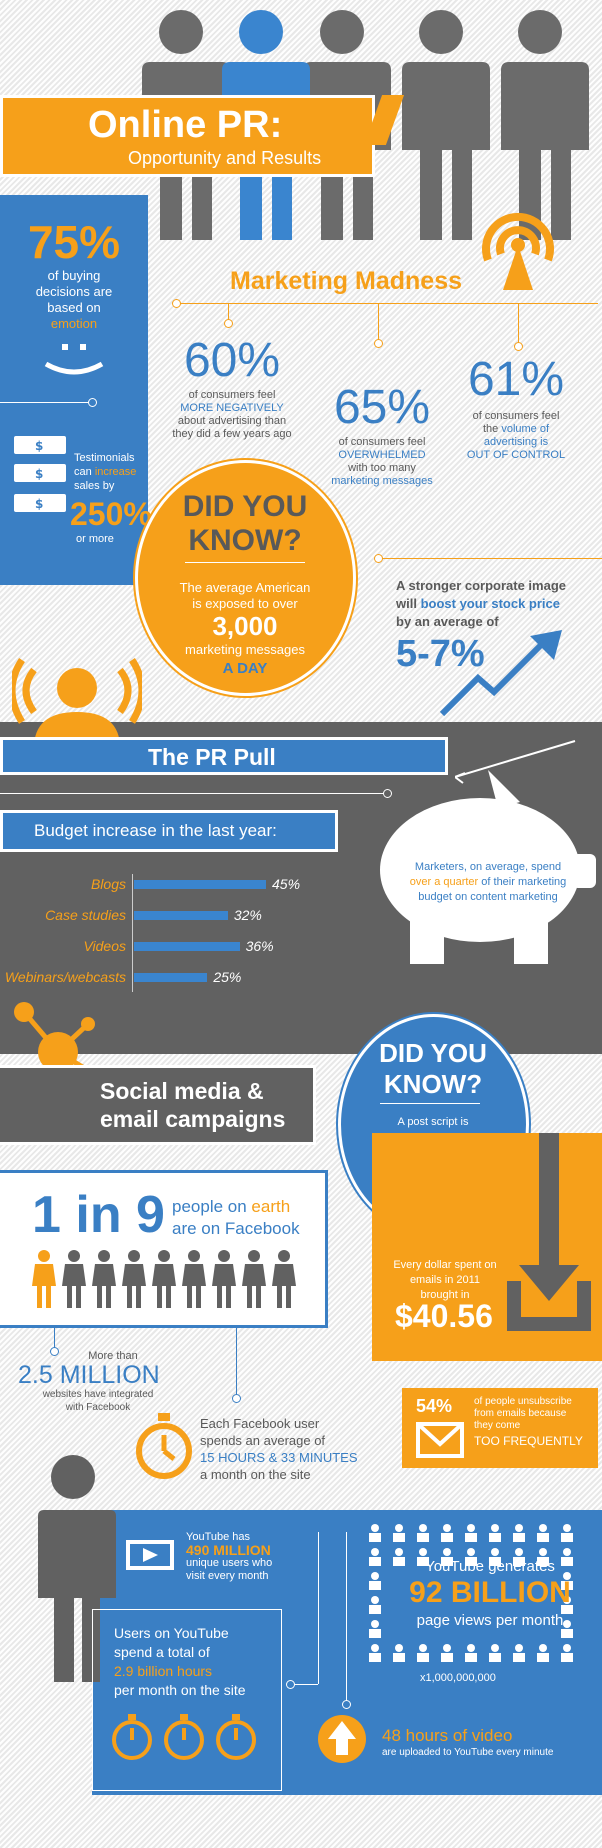 This screenshot has height=1848, width=602. I want to click on pr-pull-banner, so click(224, 756).